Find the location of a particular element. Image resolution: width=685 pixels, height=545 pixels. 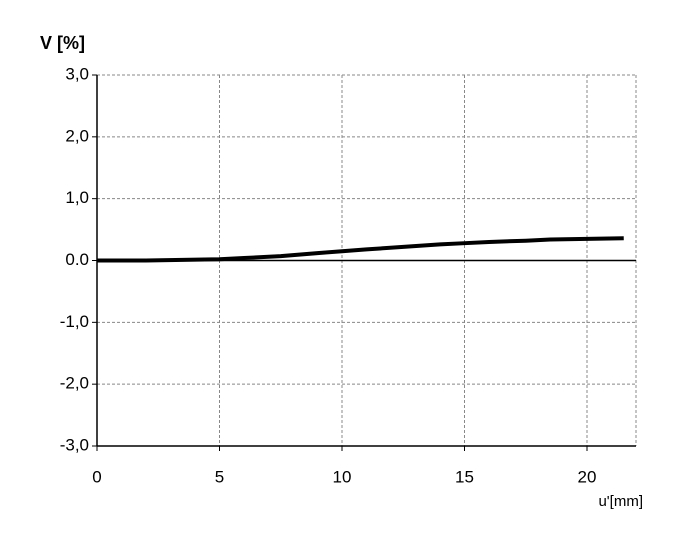

y-tick-label: 2,0 is located at coordinates (77, 135).